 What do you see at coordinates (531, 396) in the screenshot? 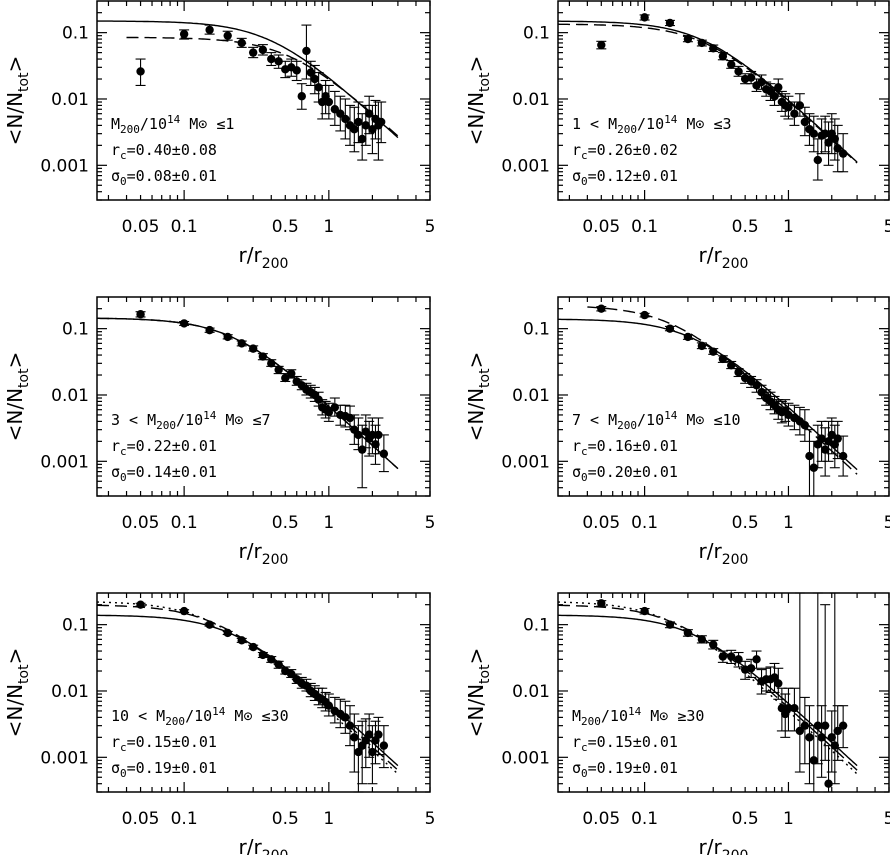
I see `y-tick-label: 0.01` at bounding box center [531, 396].